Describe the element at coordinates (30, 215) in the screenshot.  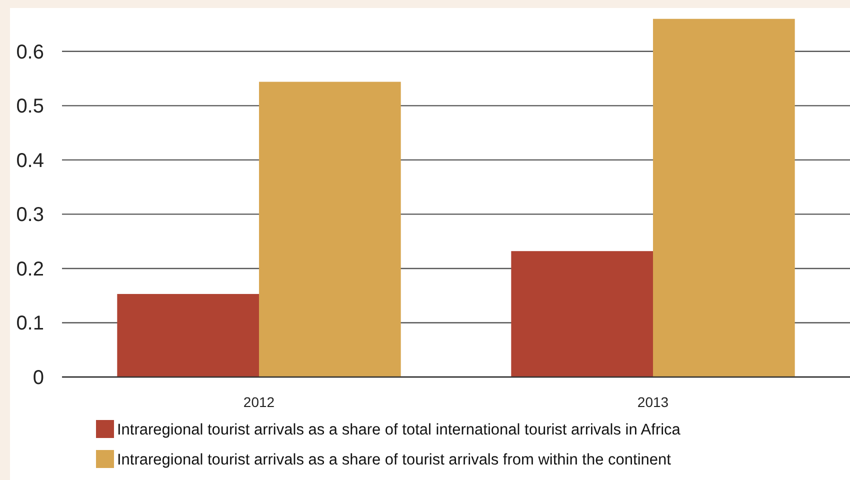
I see `y-tick-label: 0.3` at that location.